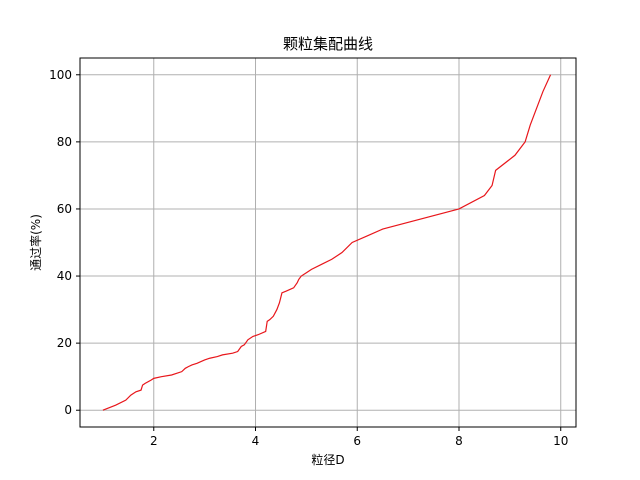  I want to click on x-axis-label: 粒径D, so click(327, 459).